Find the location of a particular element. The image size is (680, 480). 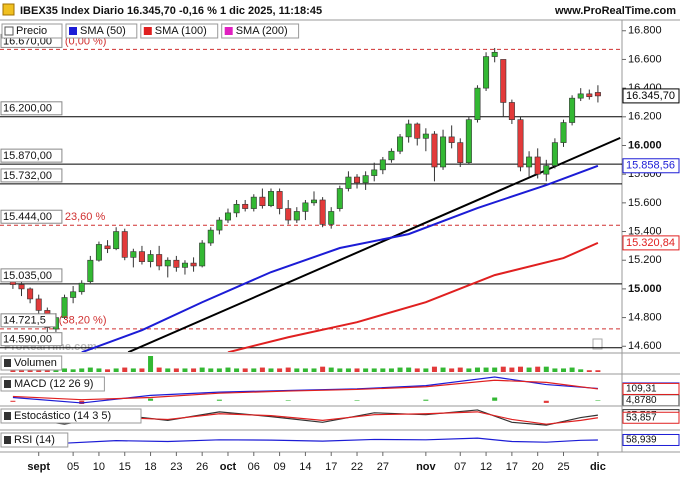

last-price-label: 16.345,70 is located at coordinates (650, 96).